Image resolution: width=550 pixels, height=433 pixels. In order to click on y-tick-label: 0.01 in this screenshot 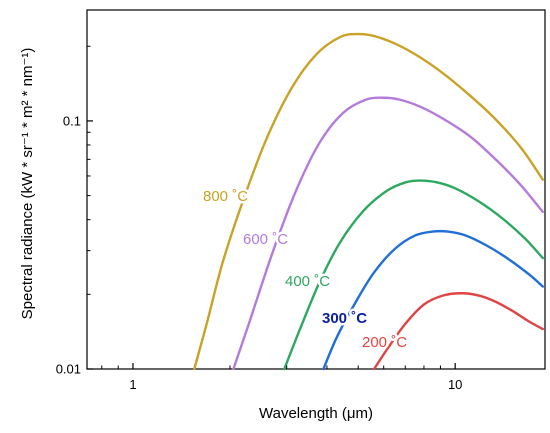, I will do `click(68, 369)`.